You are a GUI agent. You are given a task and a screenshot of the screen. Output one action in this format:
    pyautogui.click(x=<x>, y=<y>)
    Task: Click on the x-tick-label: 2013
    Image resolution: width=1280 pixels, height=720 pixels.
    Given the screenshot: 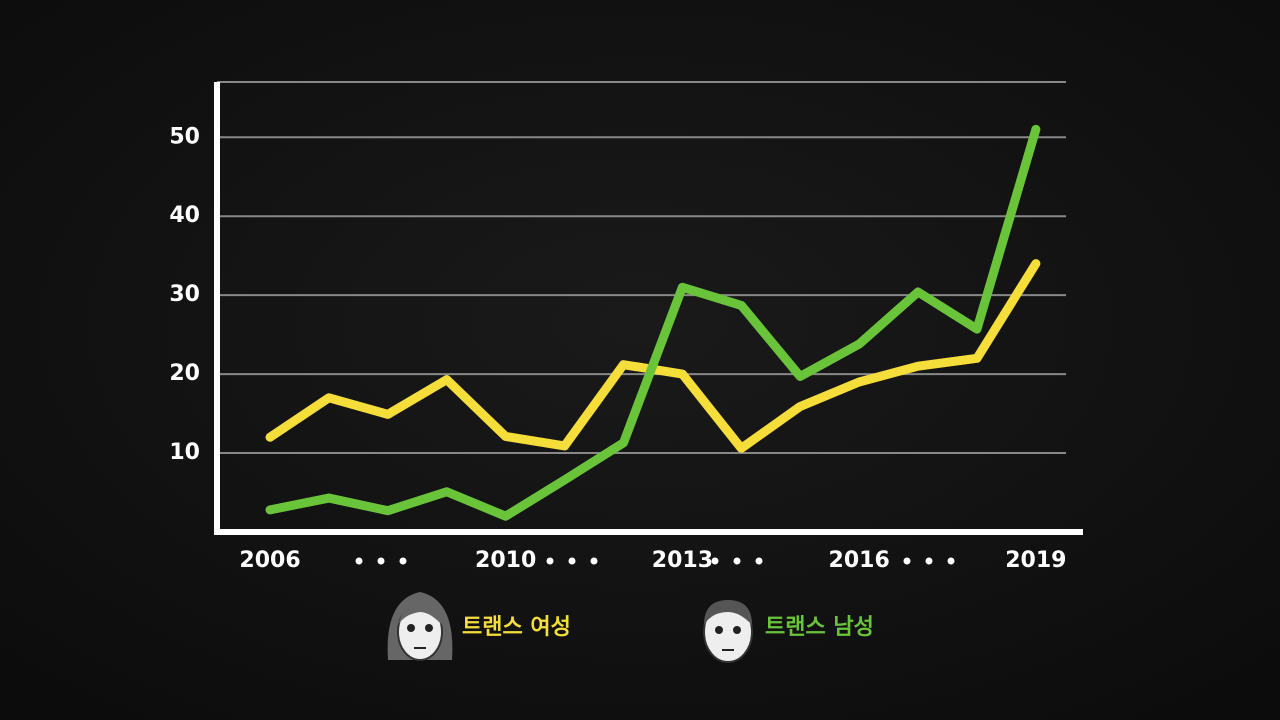 What is the action you would take?
    pyautogui.click(x=682, y=560)
    